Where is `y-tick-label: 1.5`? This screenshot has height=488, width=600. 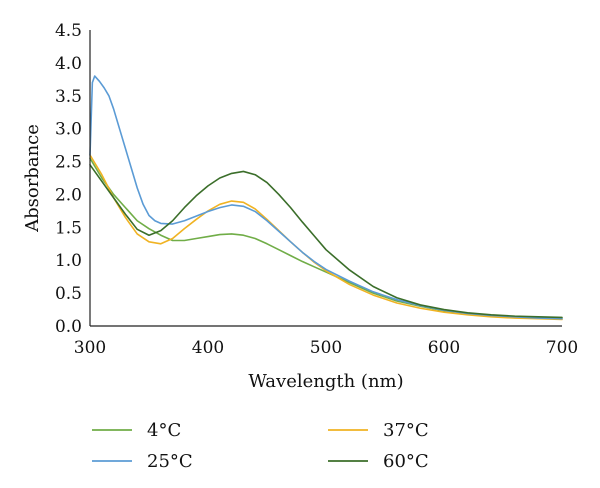
y-tick-label: 1.5 is located at coordinates (68, 228).